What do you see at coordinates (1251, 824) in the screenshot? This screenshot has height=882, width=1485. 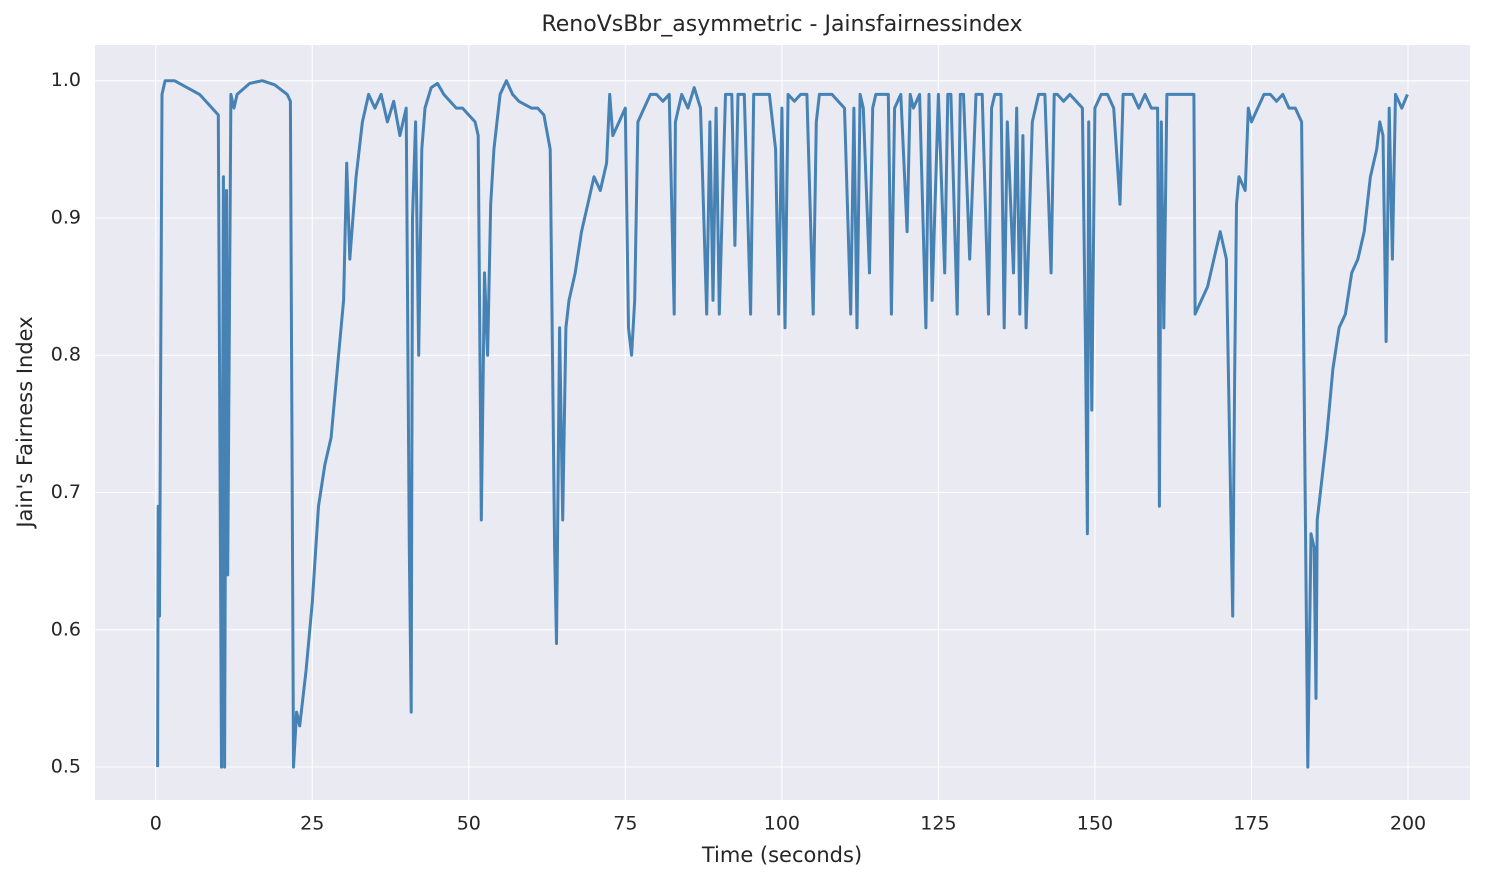 I see `x-tick-label: 175` at bounding box center [1251, 824].